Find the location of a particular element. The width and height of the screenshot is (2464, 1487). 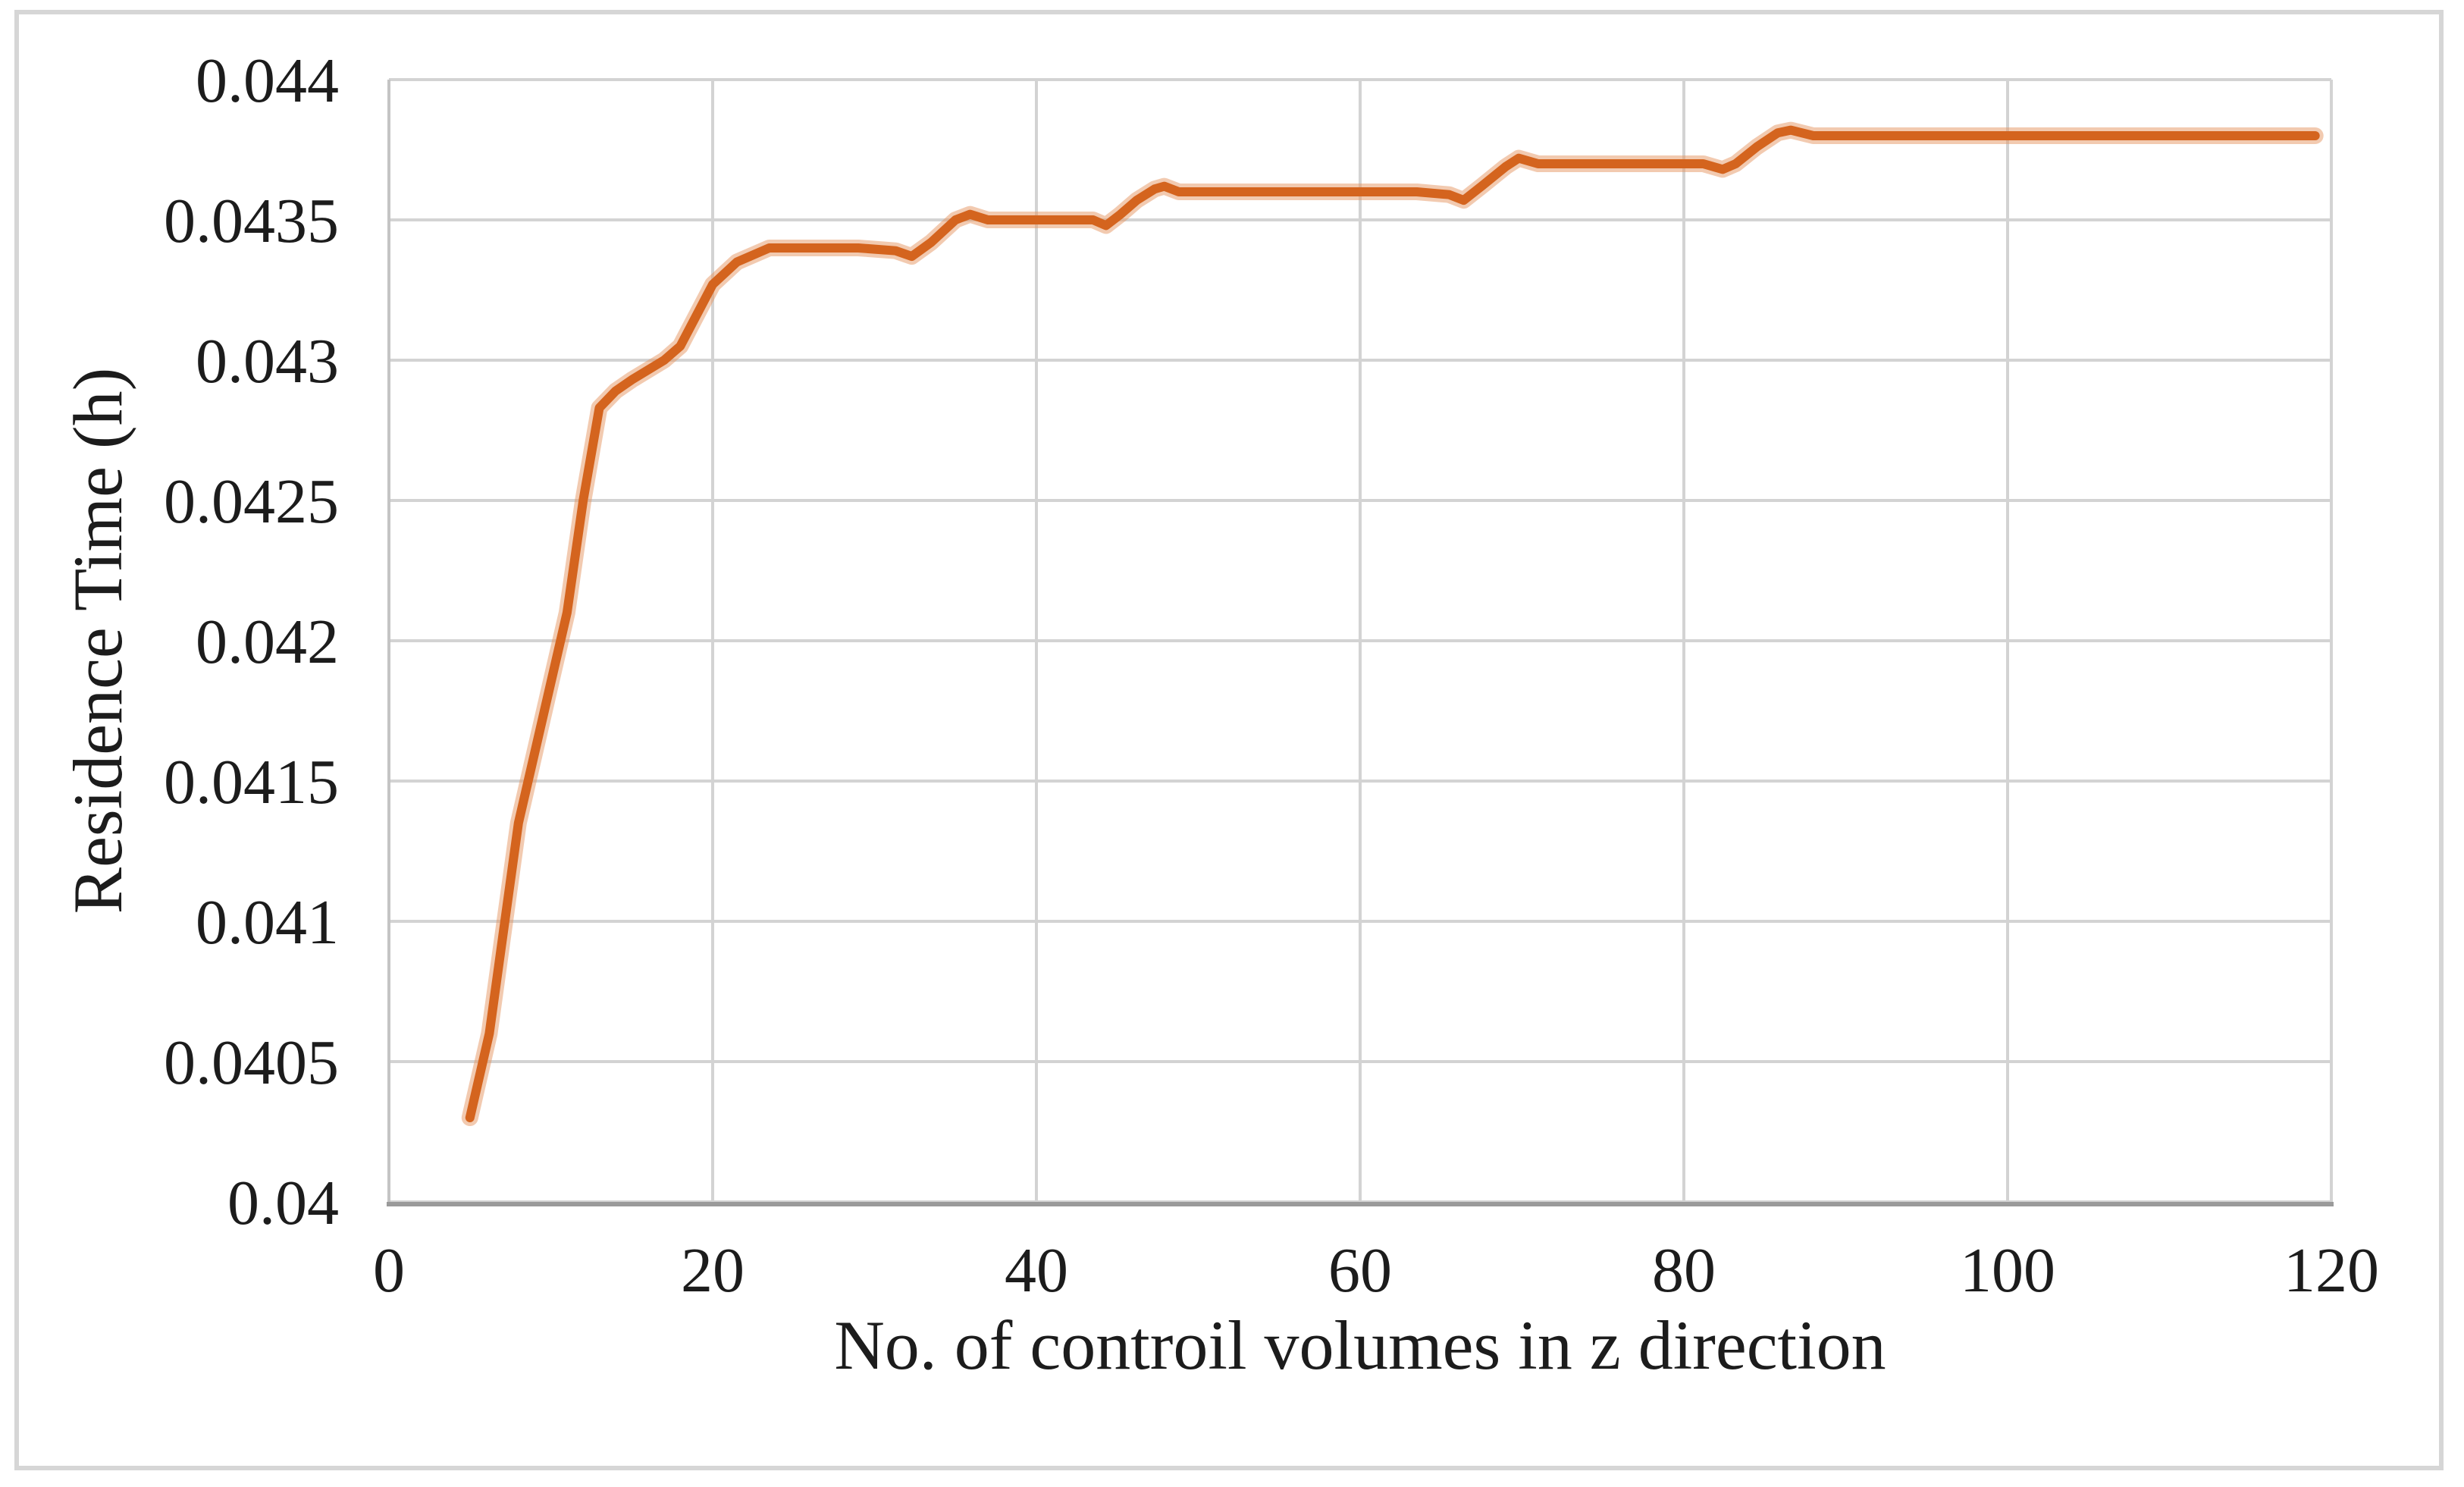

x-axis-title: No. of controil volumes in z direction is located at coordinates (1360, 1345).